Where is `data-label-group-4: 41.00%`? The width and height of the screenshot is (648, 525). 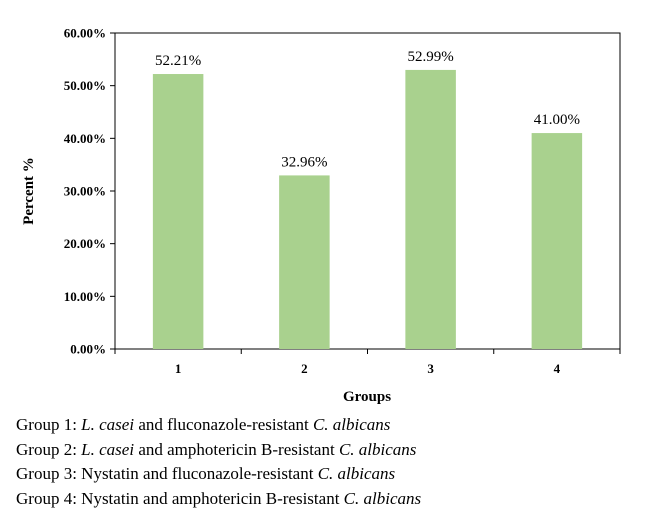
data-label-group-4: 41.00% is located at coordinates (557, 120).